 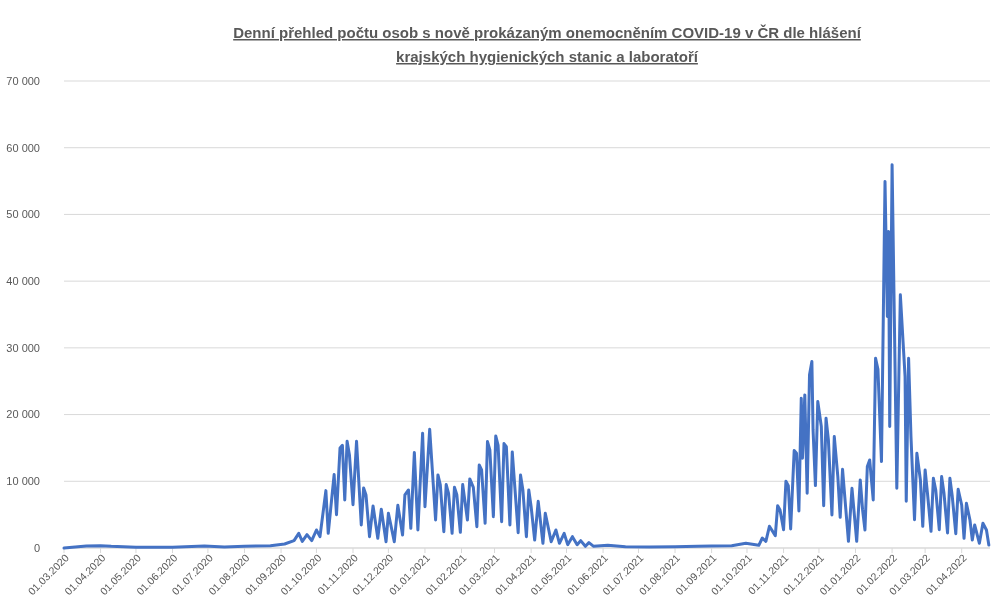 What do you see at coordinates (23, 214) in the screenshot?
I see `y-tick-label: 50 000` at bounding box center [23, 214].